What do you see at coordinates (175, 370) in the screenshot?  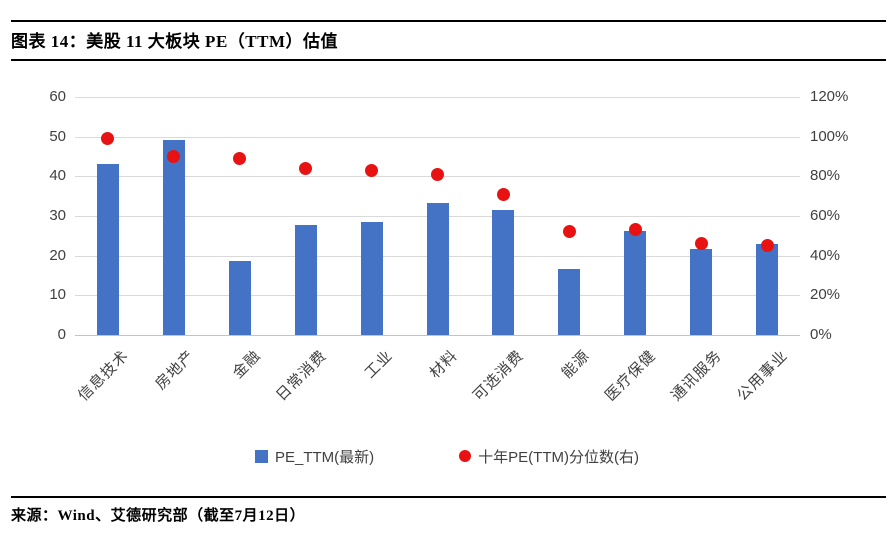 I see `category-label: 房地产` at bounding box center [175, 370].